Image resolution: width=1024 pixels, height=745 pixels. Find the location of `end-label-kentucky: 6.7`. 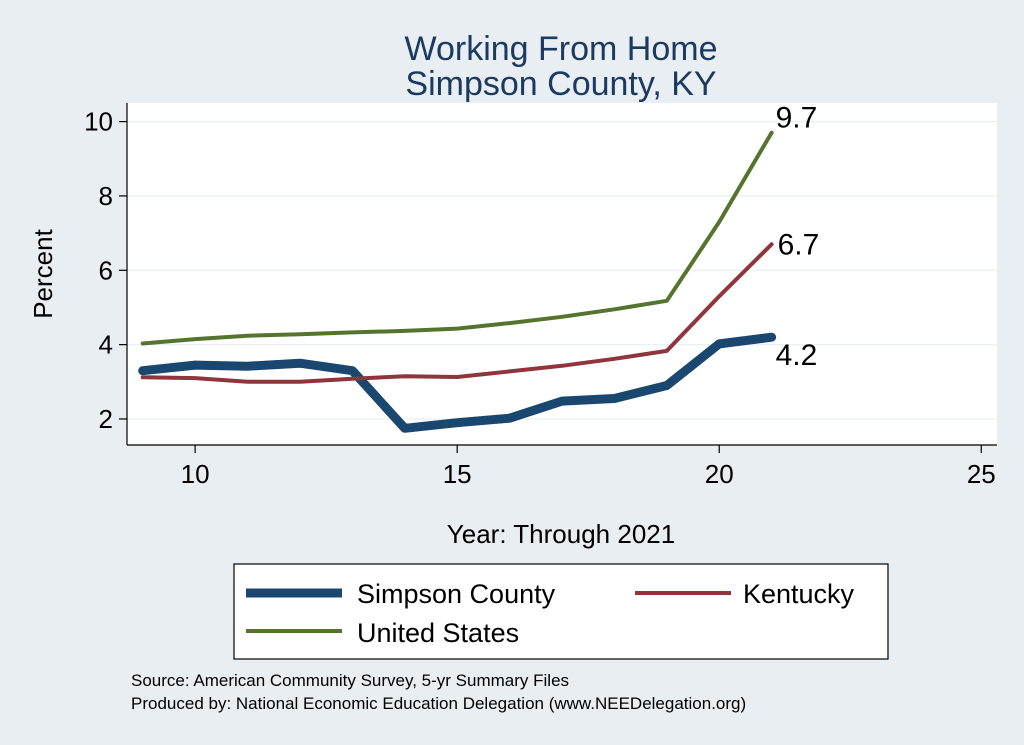

end-label-kentucky: 6.7 is located at coordinates (799, 244).